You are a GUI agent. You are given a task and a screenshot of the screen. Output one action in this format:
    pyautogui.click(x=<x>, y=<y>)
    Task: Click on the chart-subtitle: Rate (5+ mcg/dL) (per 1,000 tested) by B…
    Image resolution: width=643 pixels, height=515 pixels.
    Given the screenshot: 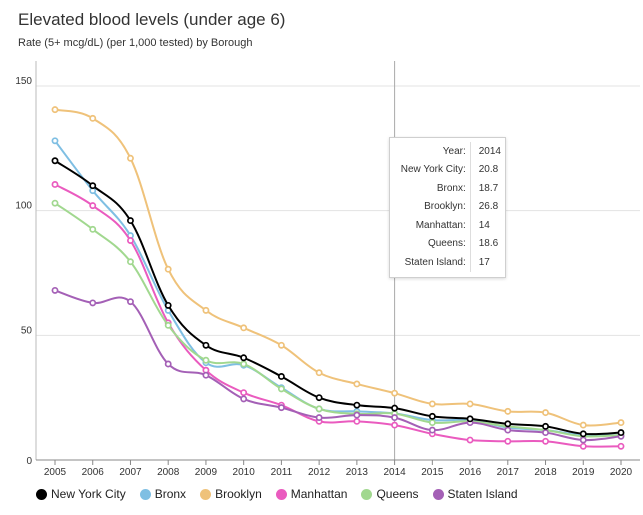 What is the action you would take?
    pyautogui.click(x=135, y=43)
    